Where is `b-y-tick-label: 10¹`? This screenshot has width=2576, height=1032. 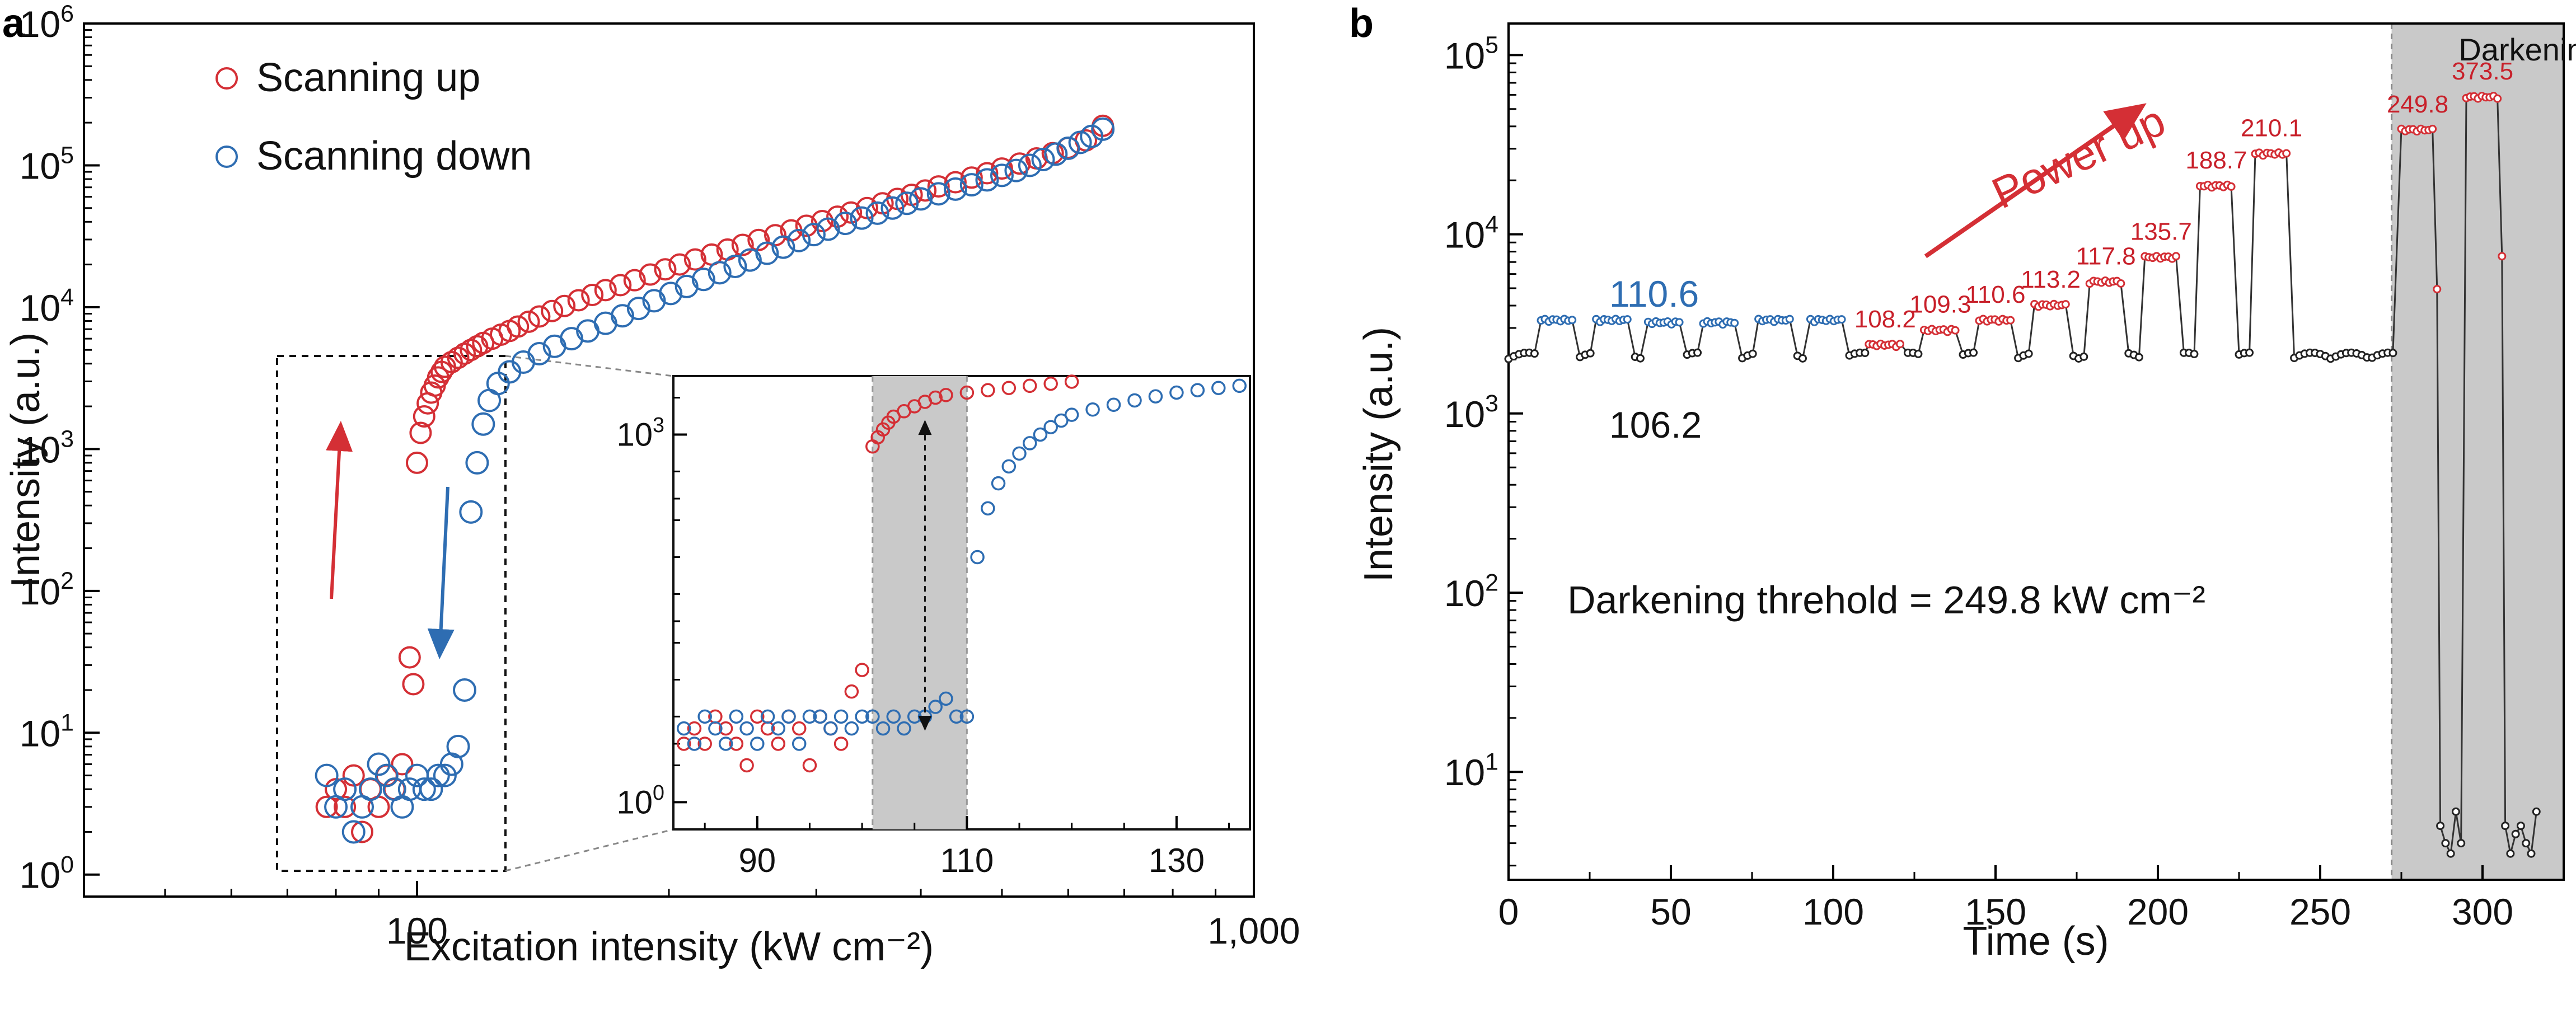 b-y-tick-label: 10¹ is located at coordinates (1471, 771).